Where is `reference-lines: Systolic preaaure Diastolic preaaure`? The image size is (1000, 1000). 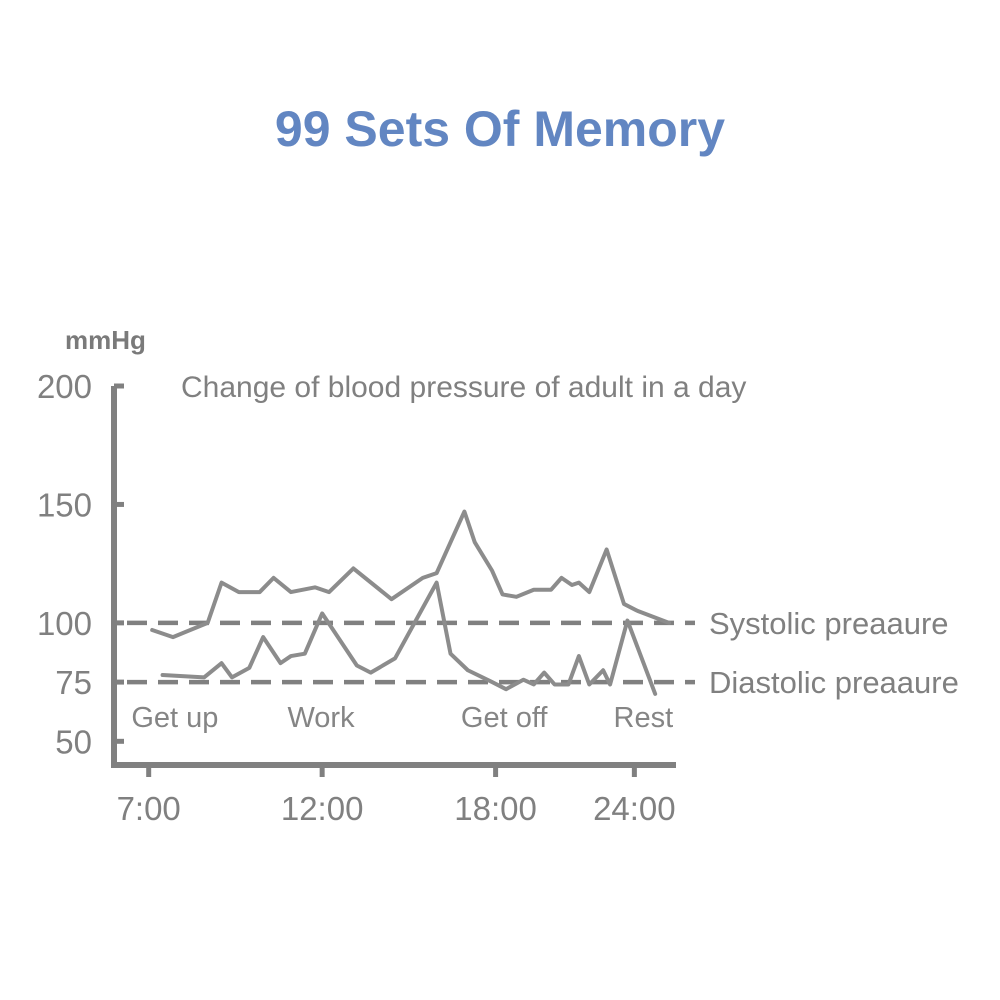
reference-lines: Systolic preaaure Diastolic preaaure is located at coordinates (543, 653).